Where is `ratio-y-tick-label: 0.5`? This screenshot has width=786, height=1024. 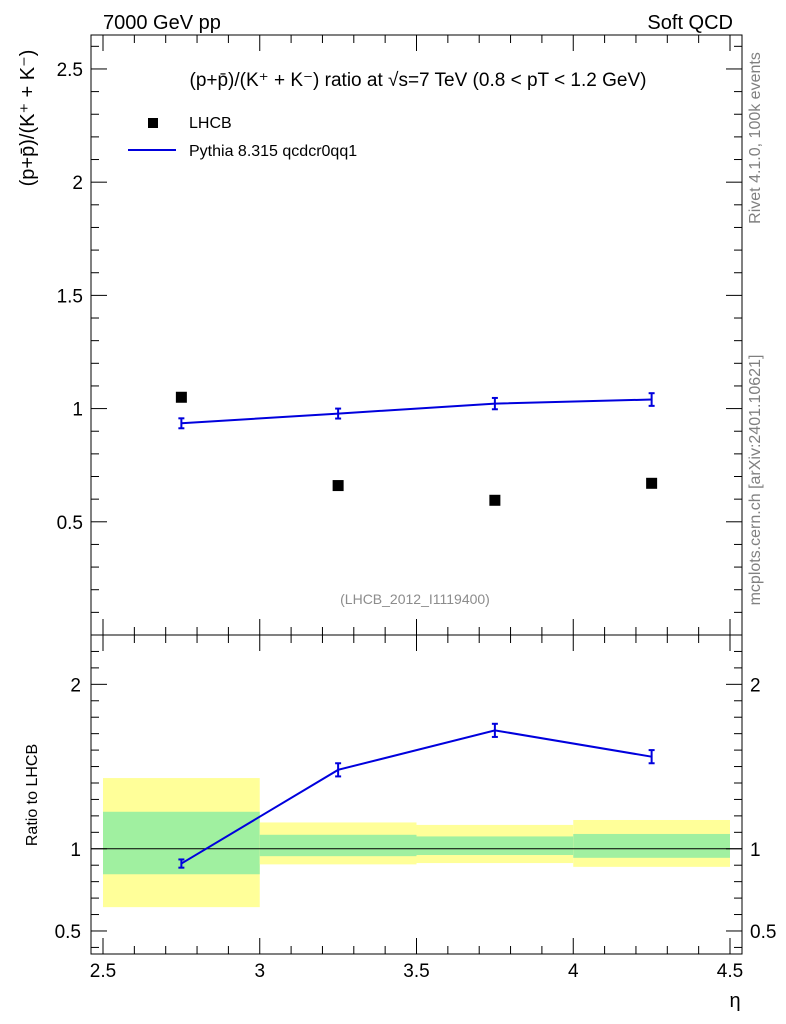 ratio-y-tick-label: 0.5 is located at coordinates (68, 932).